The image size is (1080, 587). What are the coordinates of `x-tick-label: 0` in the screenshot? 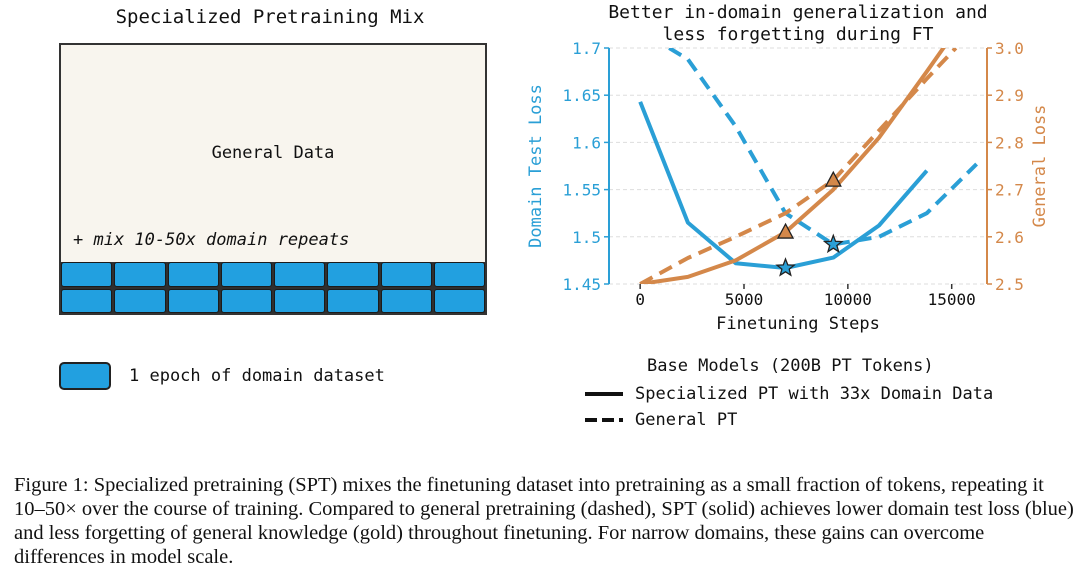 It's located at (640, 299).